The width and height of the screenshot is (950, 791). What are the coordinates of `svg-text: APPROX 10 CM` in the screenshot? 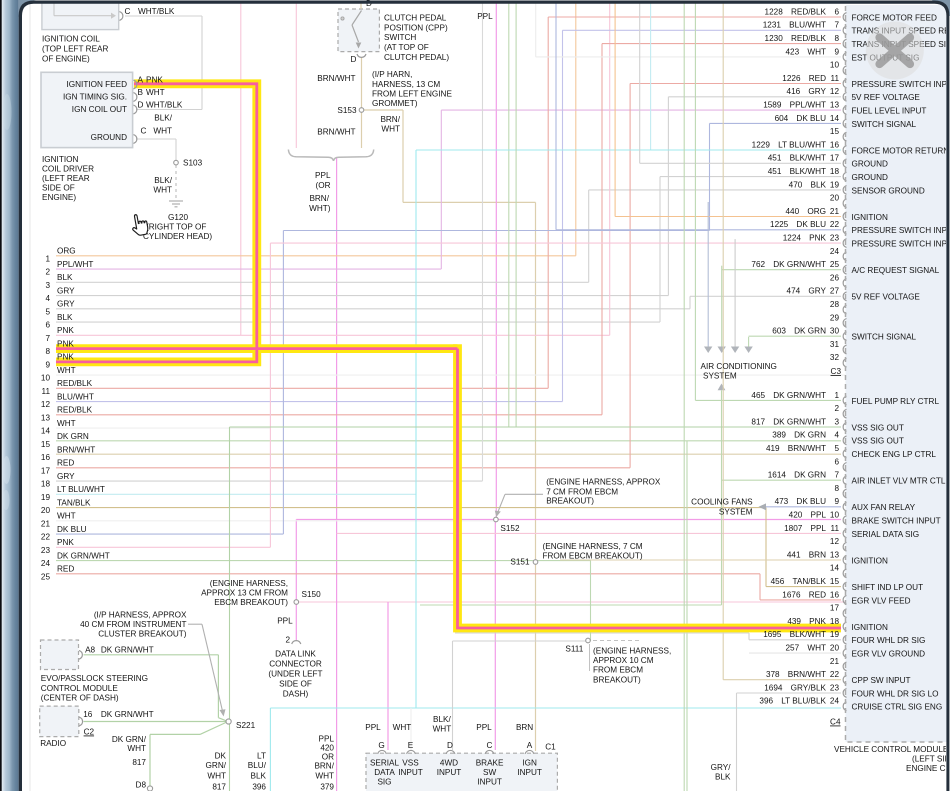 It's located at (623, 660).